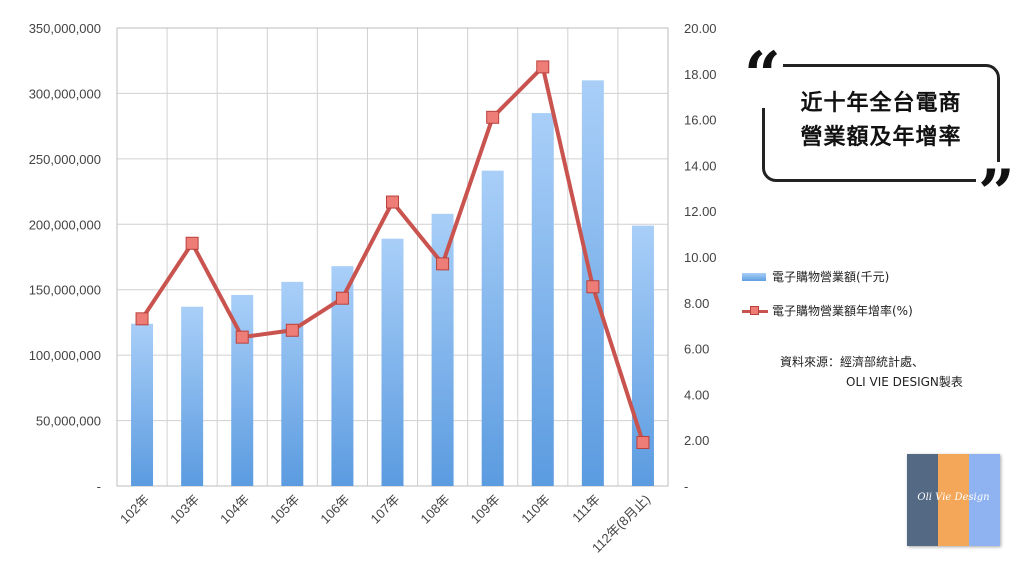 This screenshot has height=576, width=1024. What do you see at coordinates (696, 303) in the screenshot?
I see `right-tick-label: 8.00` at bounding box center [696, 303].